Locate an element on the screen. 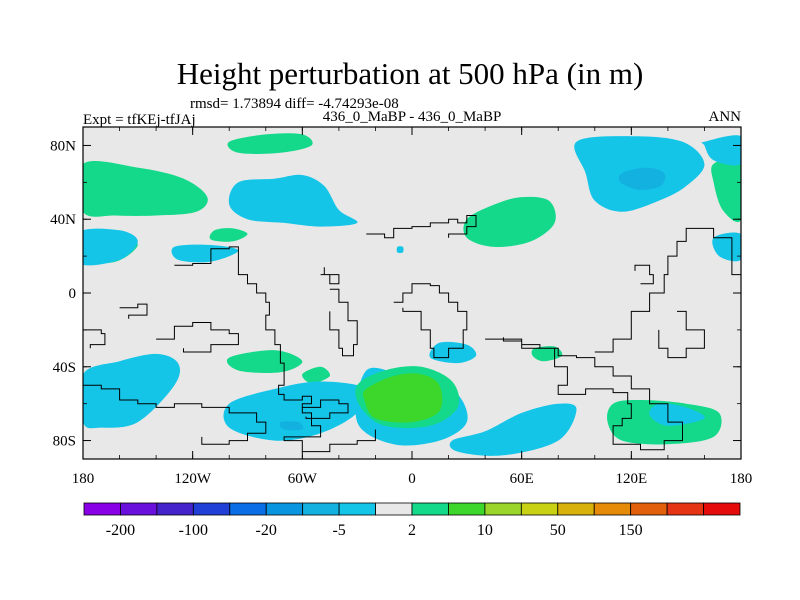 The width and height of the screenshot is (800, 600). colorbar: -200 -100 -20 -5 2 10 50 150 is located at coordinates (412, 520).